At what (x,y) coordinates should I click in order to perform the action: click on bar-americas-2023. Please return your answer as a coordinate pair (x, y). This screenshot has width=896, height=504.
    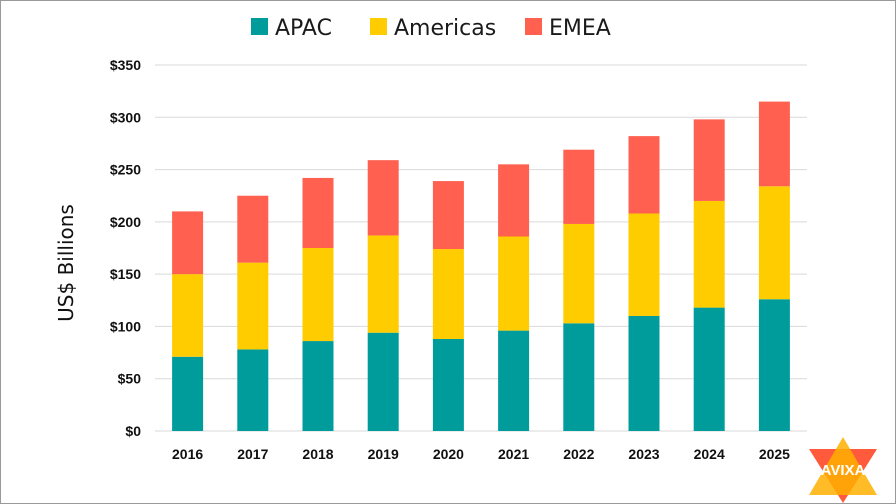
    Looking at the image, I should click on (644, 264).